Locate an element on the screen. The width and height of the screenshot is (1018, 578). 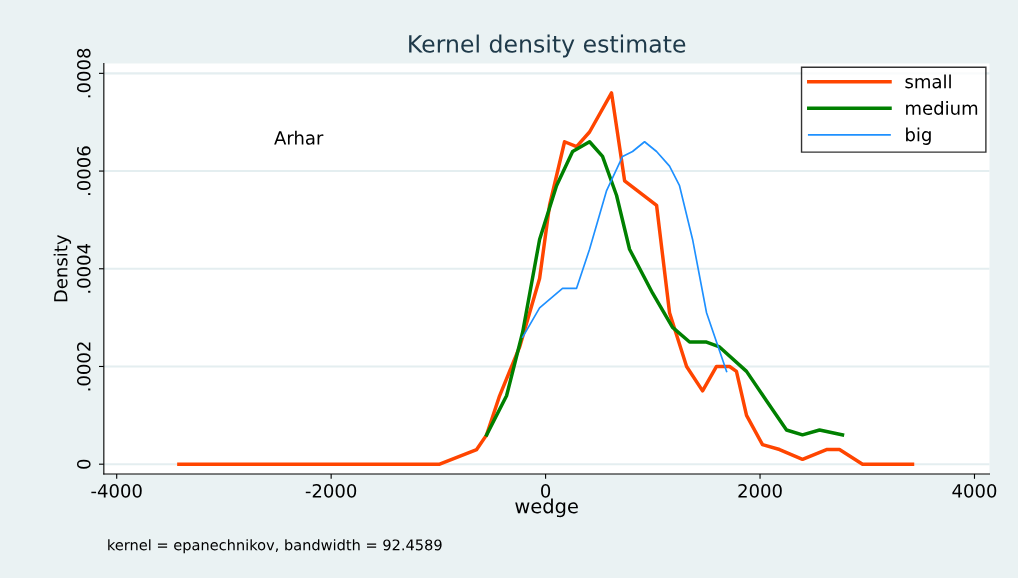
text: kernel = epanechnikov, bandwidth = 92.4589 is located at coordinates (275, 546).